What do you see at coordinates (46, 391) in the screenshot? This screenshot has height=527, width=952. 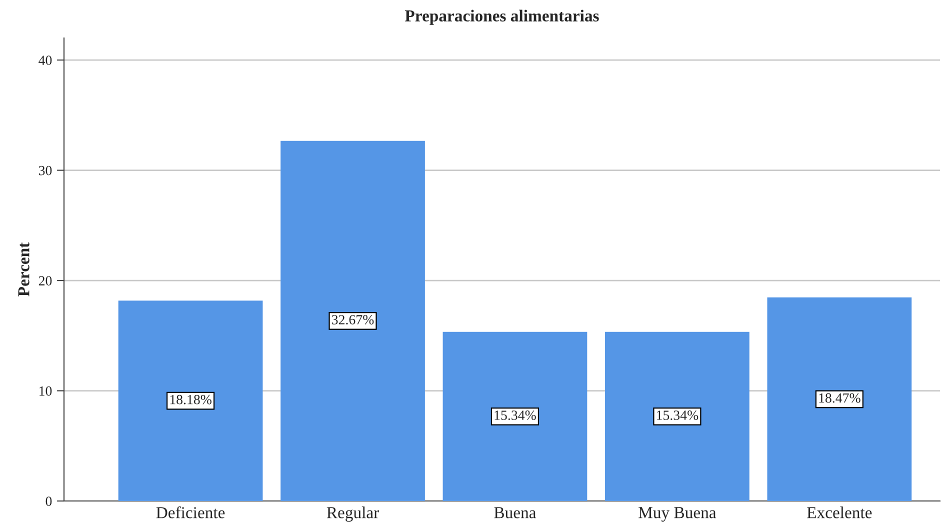 I see `y-tick-label: 10` at bounding box center [46, 391].